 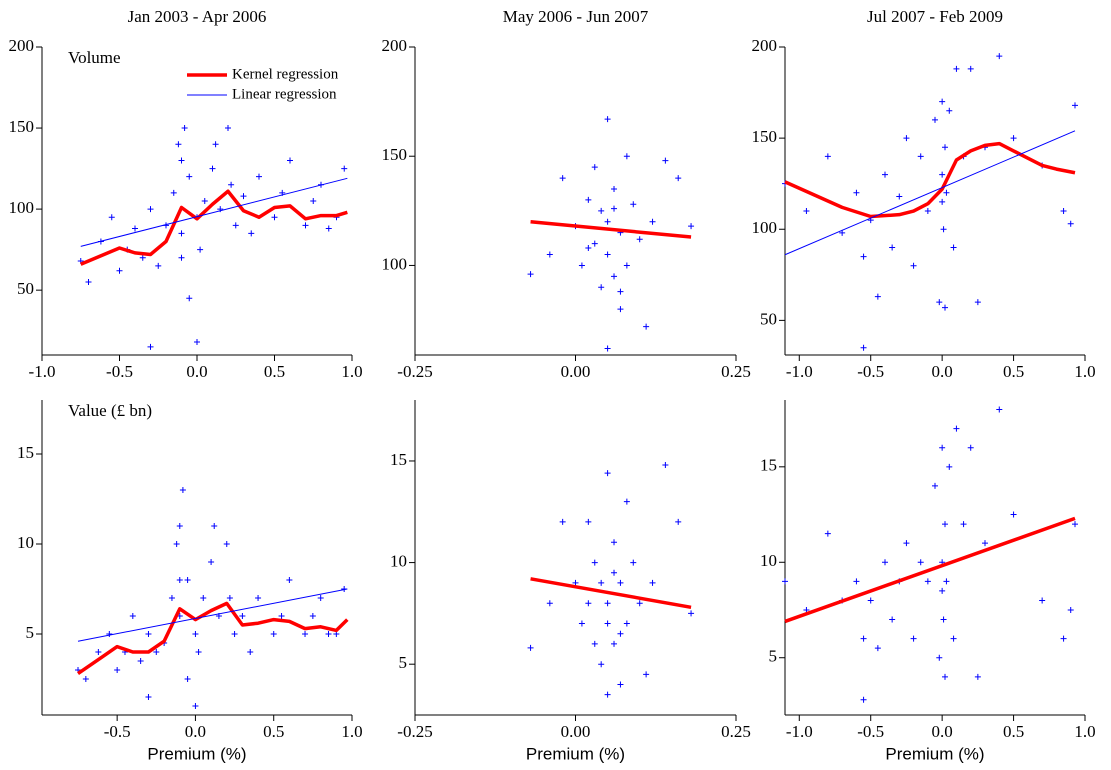 I want to click on x-axis-label: Premium (%), so click(x=575, y=753).